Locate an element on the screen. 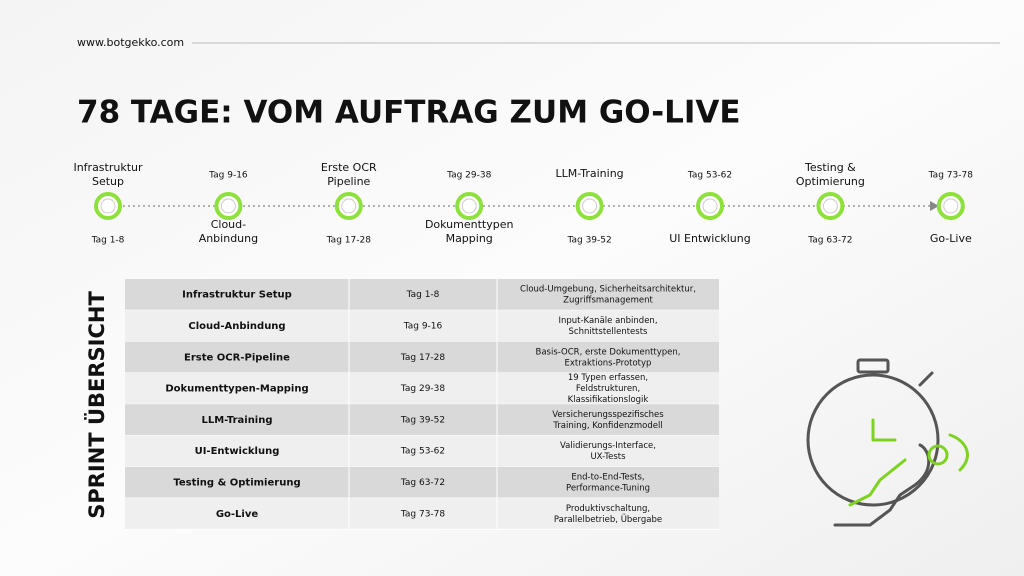 Image resolution: width=1024 pixels, height=576 pixels. title: 78 TAGE: VOM AUFTRAG ZUM GO-LIVE is located at coordinates (409, 113).